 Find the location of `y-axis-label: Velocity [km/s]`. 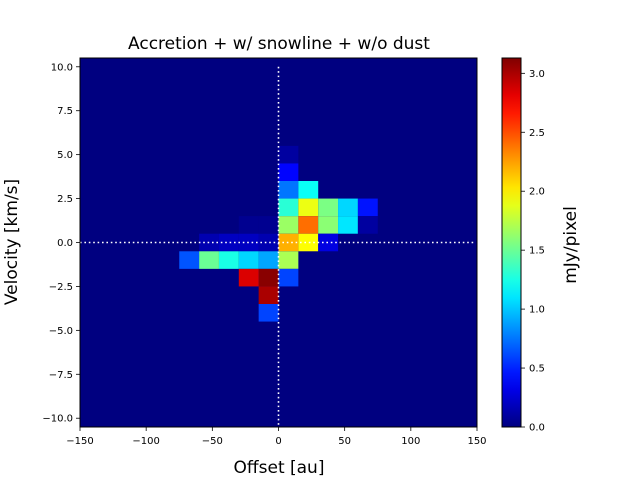

y-axis-label: Velocity [km/s] is located at coordinates (12, 242).